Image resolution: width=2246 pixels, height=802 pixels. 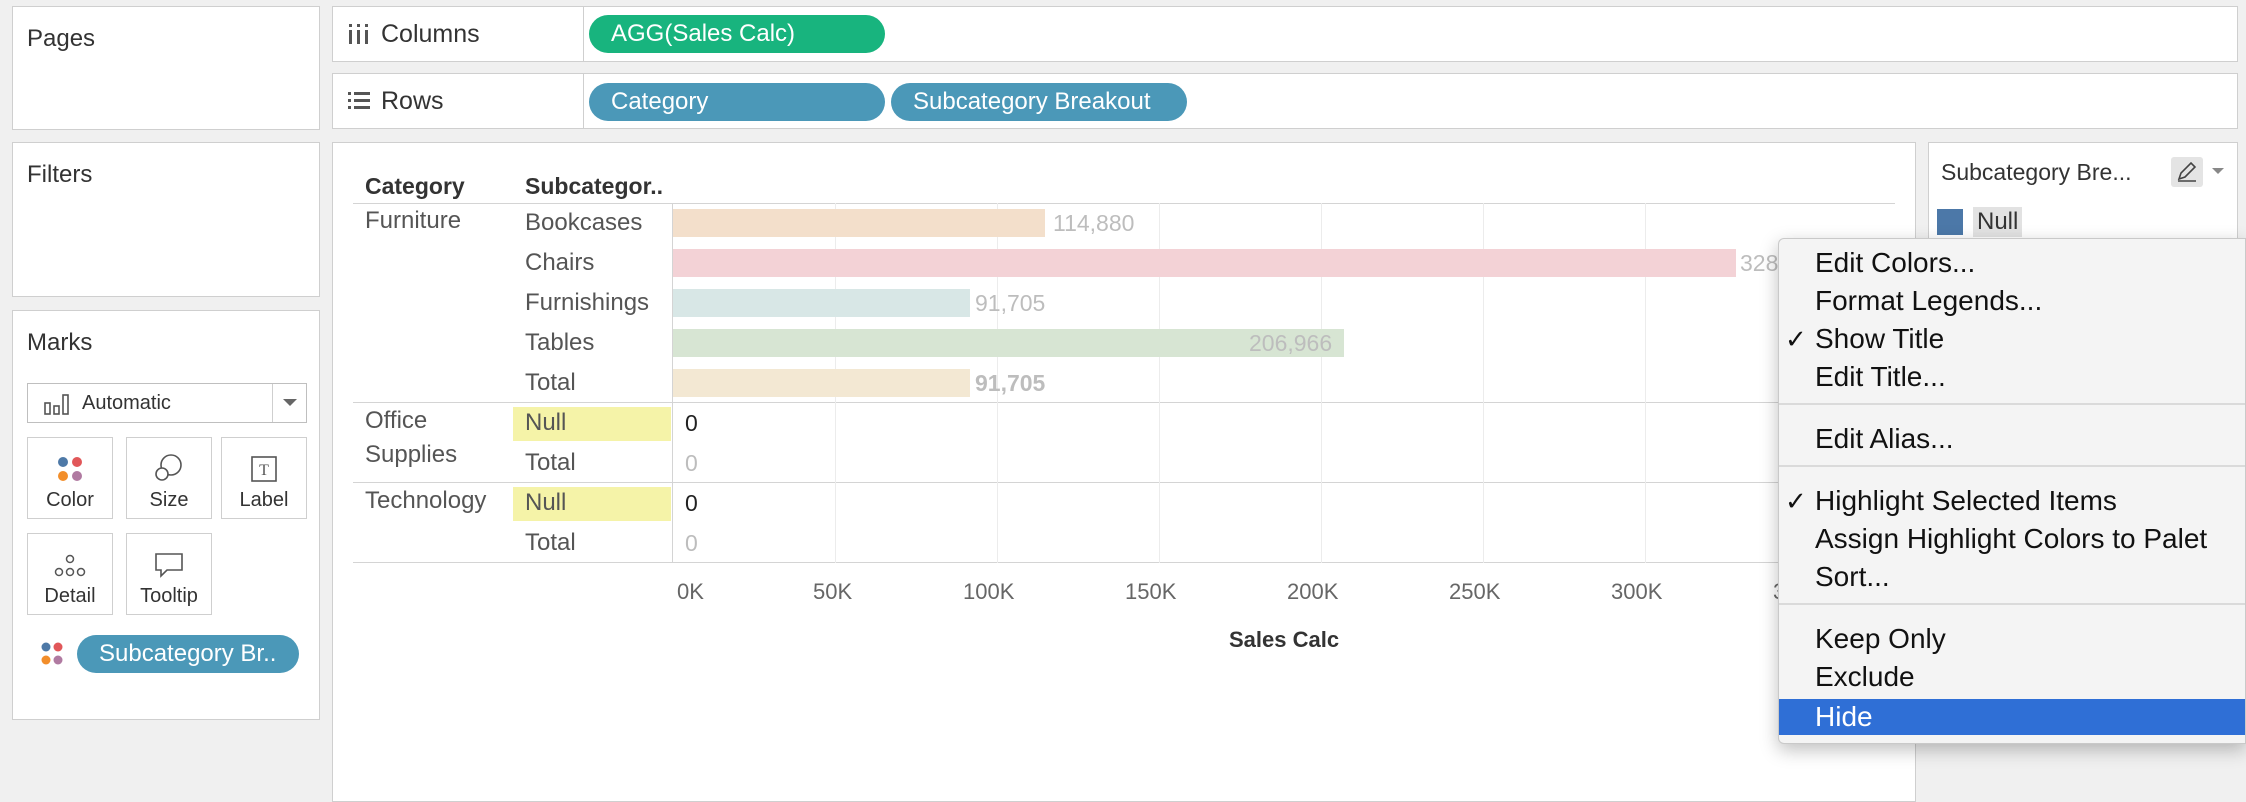 What do you see at coordinates (1285, 34) in the screenshot?
I see `columns-shelf: Columns AGG(Sales Calc)` at bounding box center [1285, 34].